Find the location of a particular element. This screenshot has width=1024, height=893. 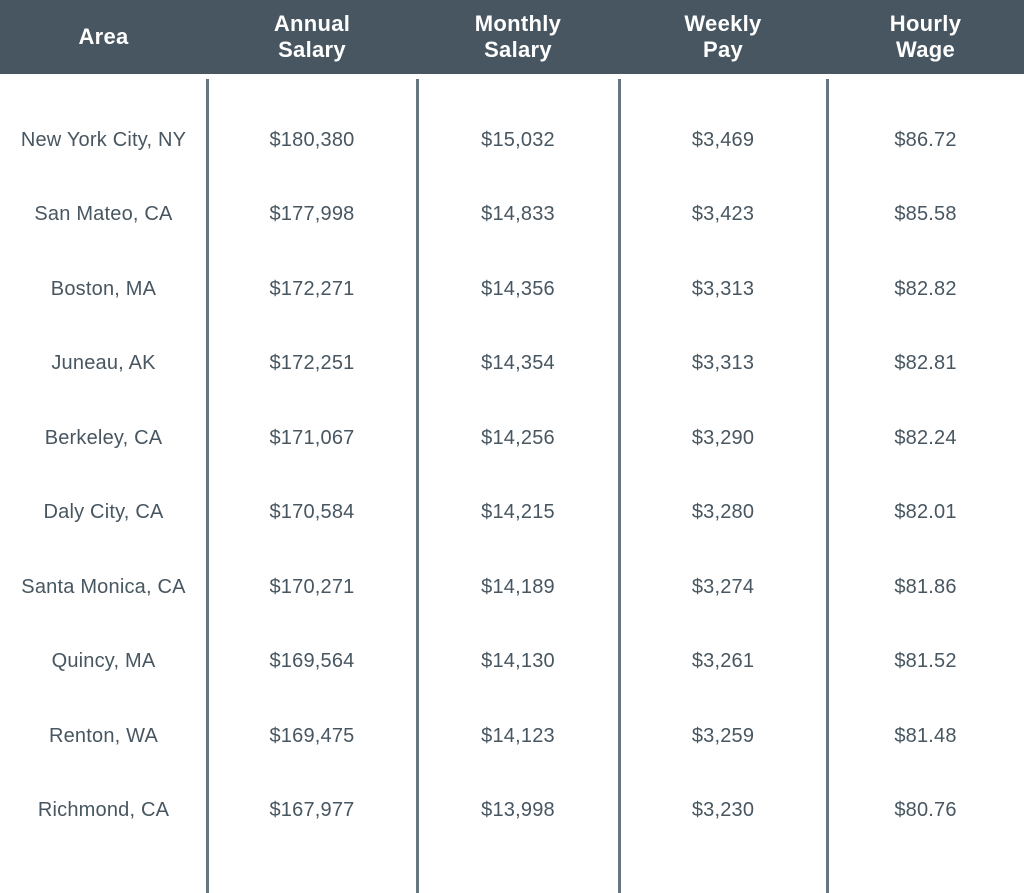

cell-monthly_salary: $14,215 is located at coordinates (518, 512).